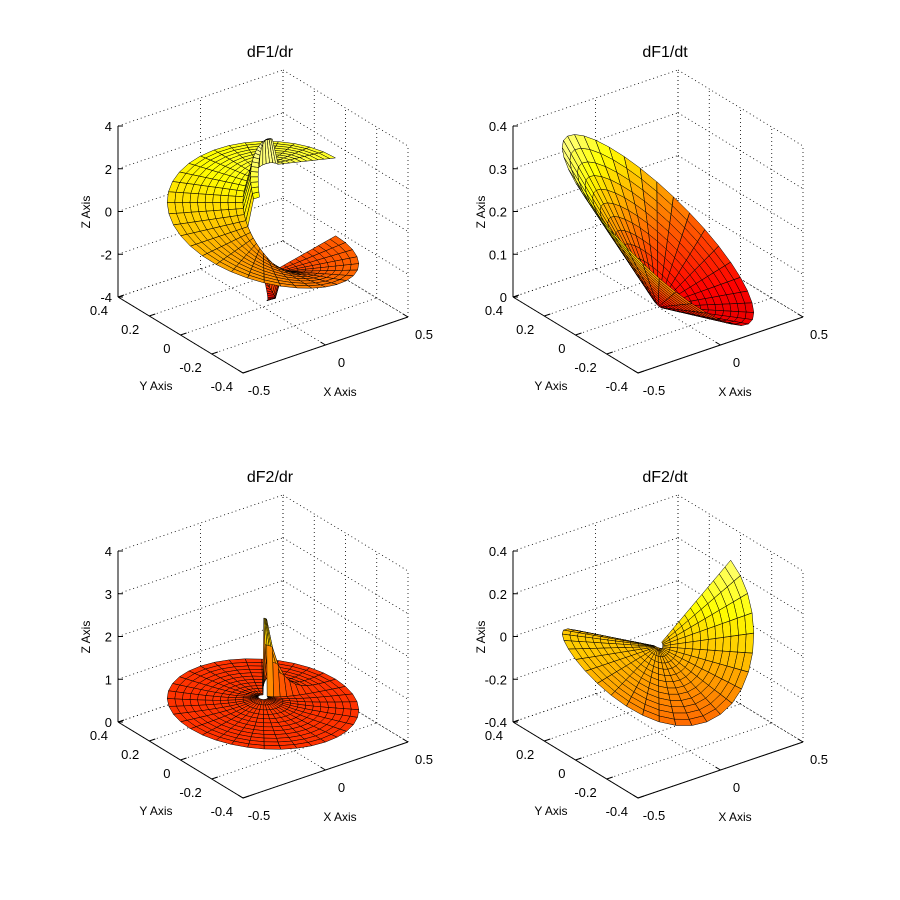  Describe the element at coordinates (106, 297) in the screenshot. I see `z-tick-label: -4` at that location.